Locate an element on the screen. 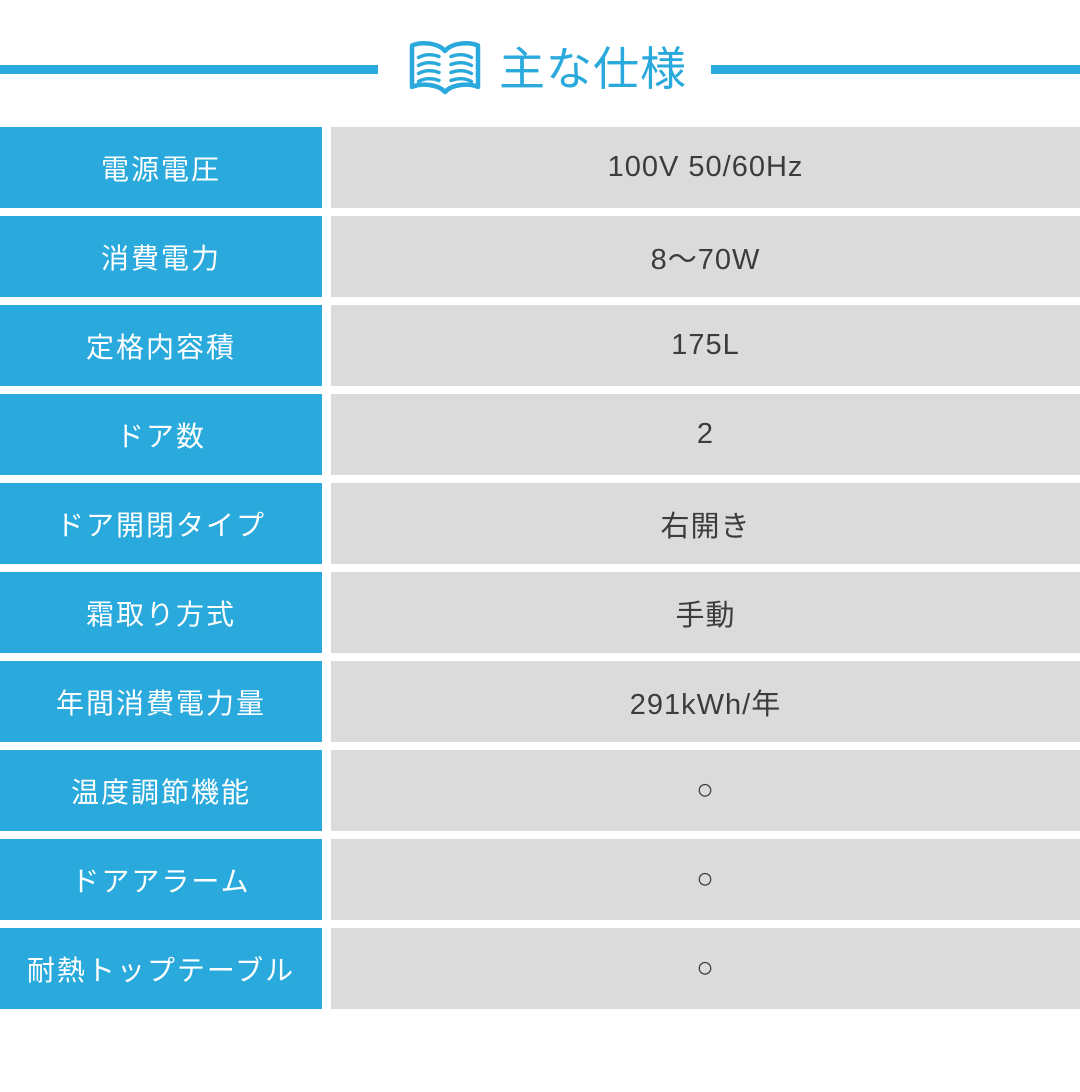  spec-label: ドア開閉タイプ is located at coordinates (161, 523).